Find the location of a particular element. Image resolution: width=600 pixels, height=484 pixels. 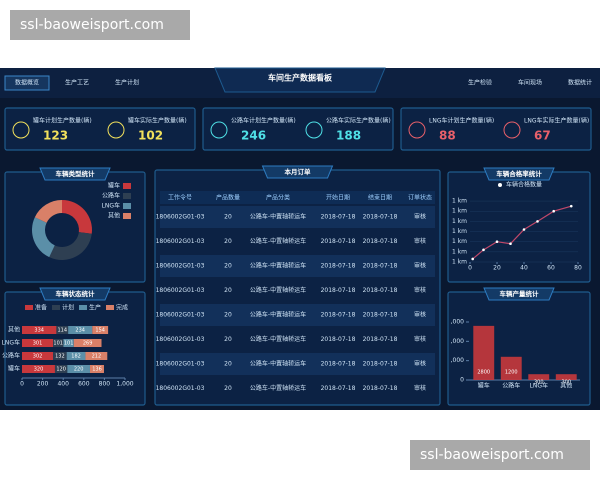

bar-value: 212 is located at coordinates (97, 357).